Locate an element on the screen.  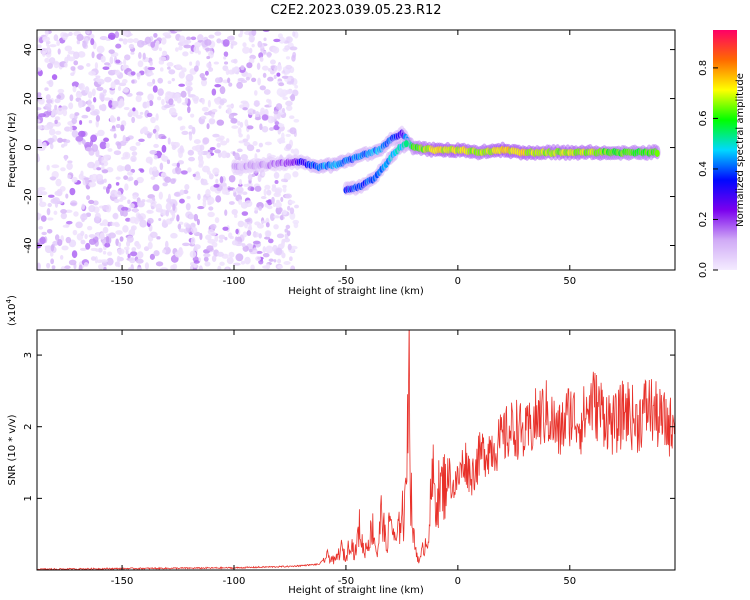
x-tick-label: 50 is located at coordinates (569, 281).